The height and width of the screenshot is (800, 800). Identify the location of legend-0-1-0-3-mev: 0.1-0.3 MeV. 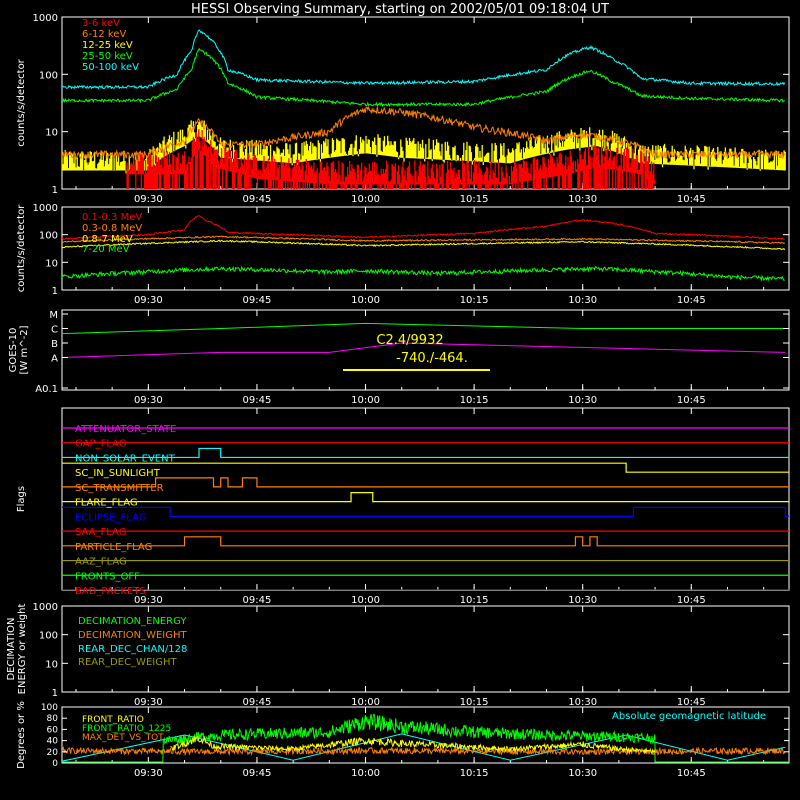
(112, 217).